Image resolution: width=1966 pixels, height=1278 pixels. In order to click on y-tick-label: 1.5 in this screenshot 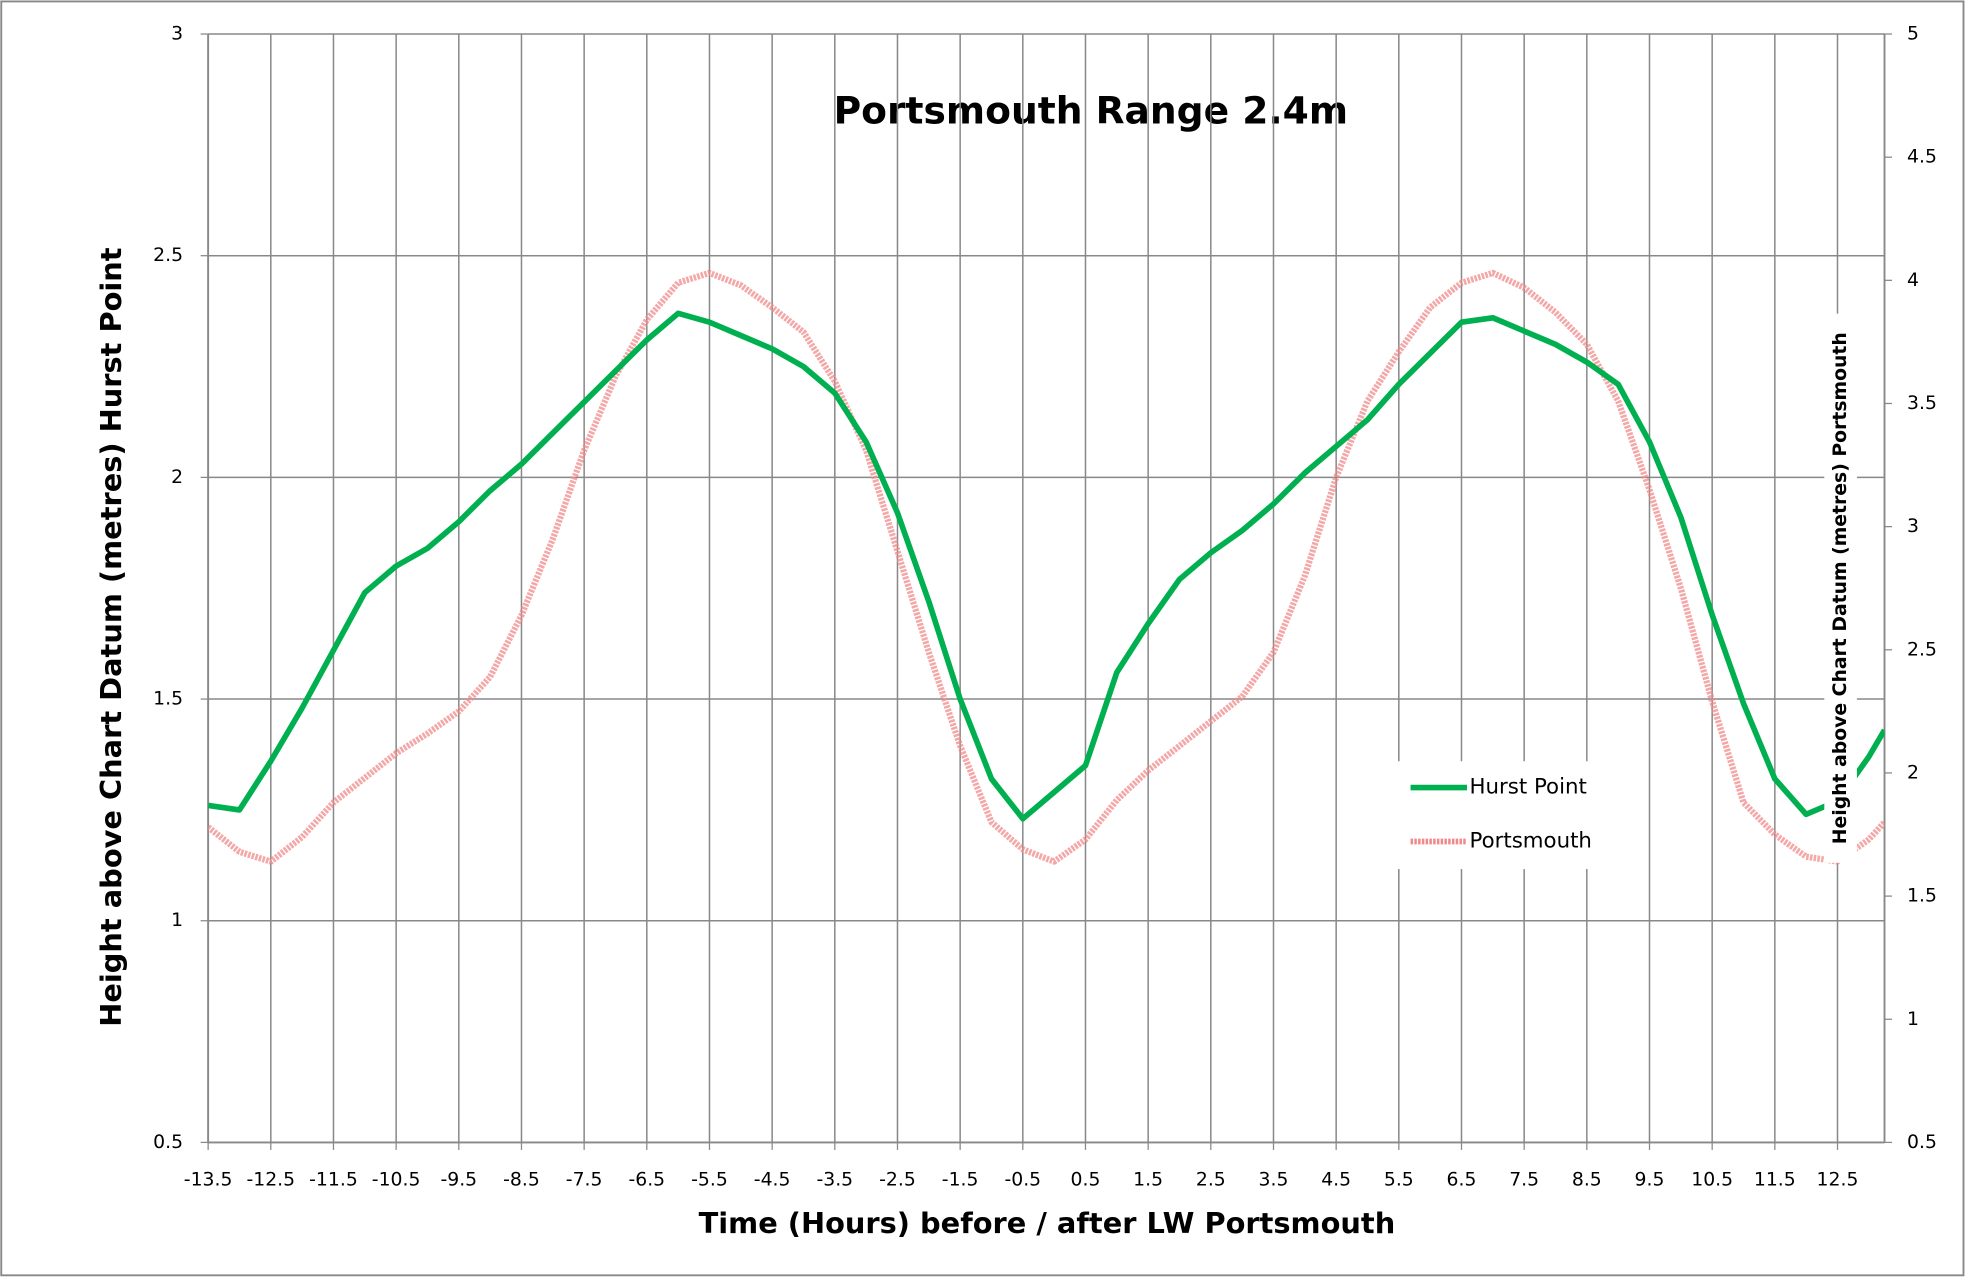, I will do `click(168, 699)`.